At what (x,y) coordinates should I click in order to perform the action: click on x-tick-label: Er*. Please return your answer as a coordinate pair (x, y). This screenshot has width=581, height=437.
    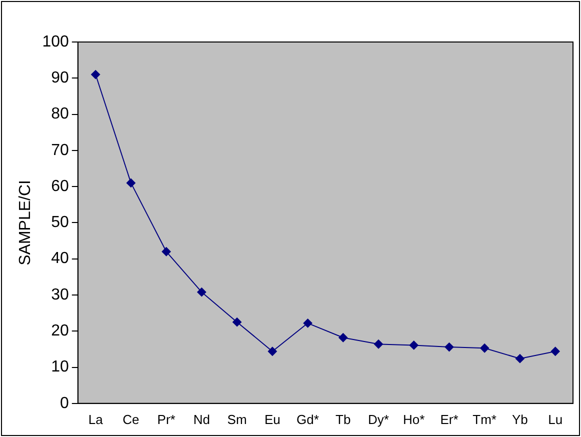
    Looking at the image, I should click on (449, 419).